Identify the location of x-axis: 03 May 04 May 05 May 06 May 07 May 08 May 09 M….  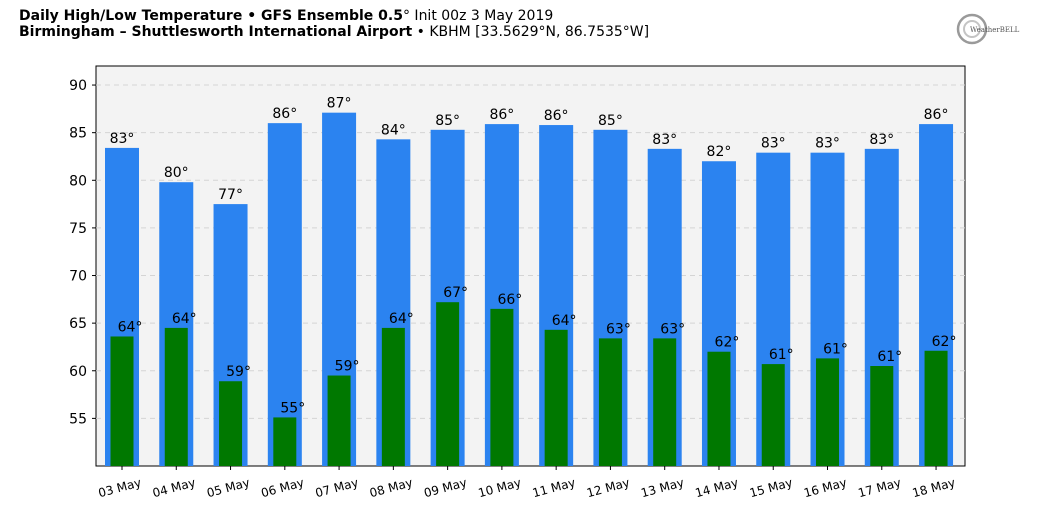
(527, 483).